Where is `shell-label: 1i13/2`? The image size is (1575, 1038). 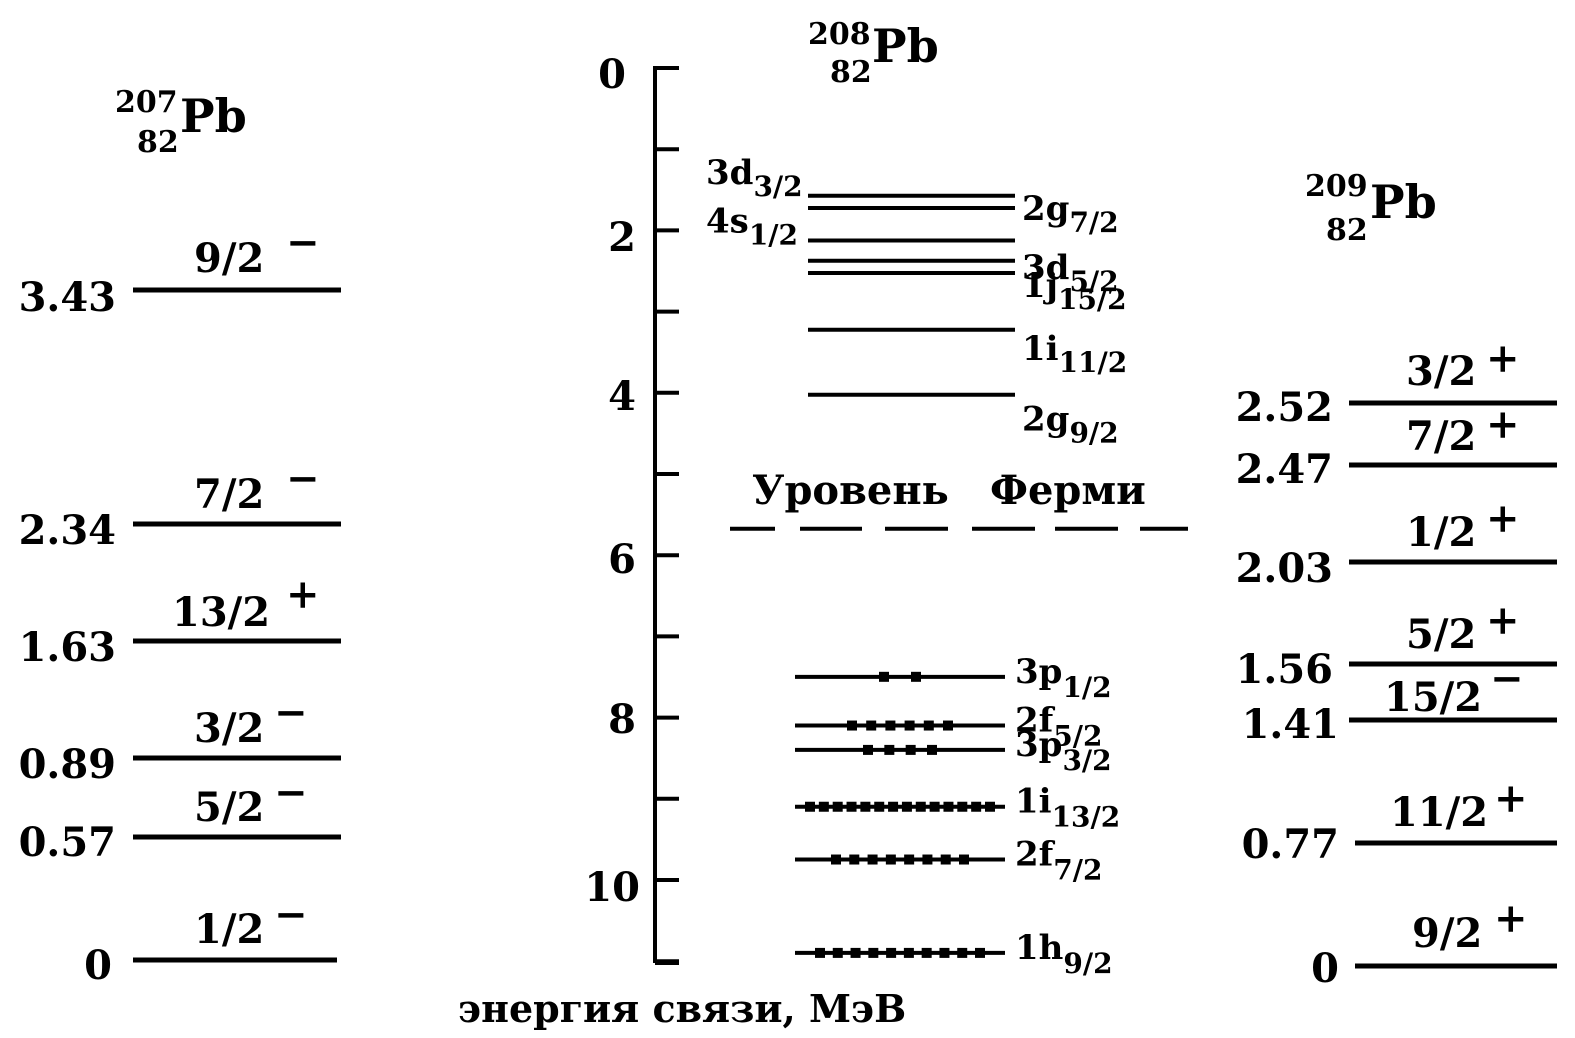
shell-label: 1i13/2 is located at coordinates (1067, 808).